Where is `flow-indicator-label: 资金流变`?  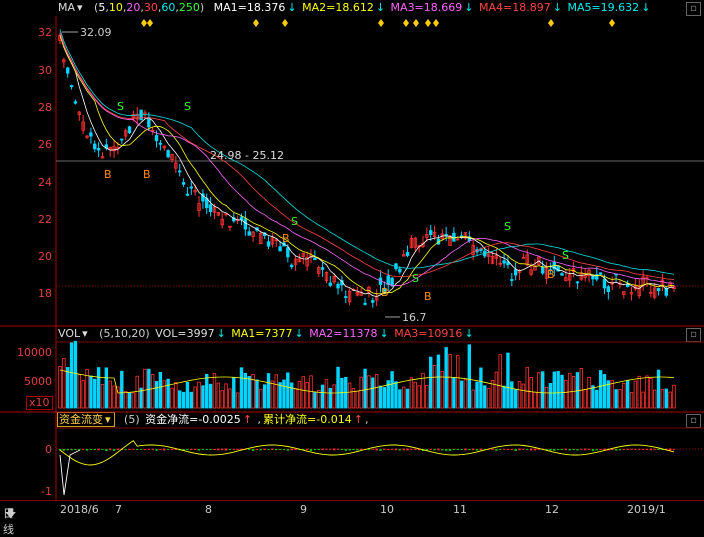 flow-indicator-label: 资金流变 is located at coordinates (81, 419).